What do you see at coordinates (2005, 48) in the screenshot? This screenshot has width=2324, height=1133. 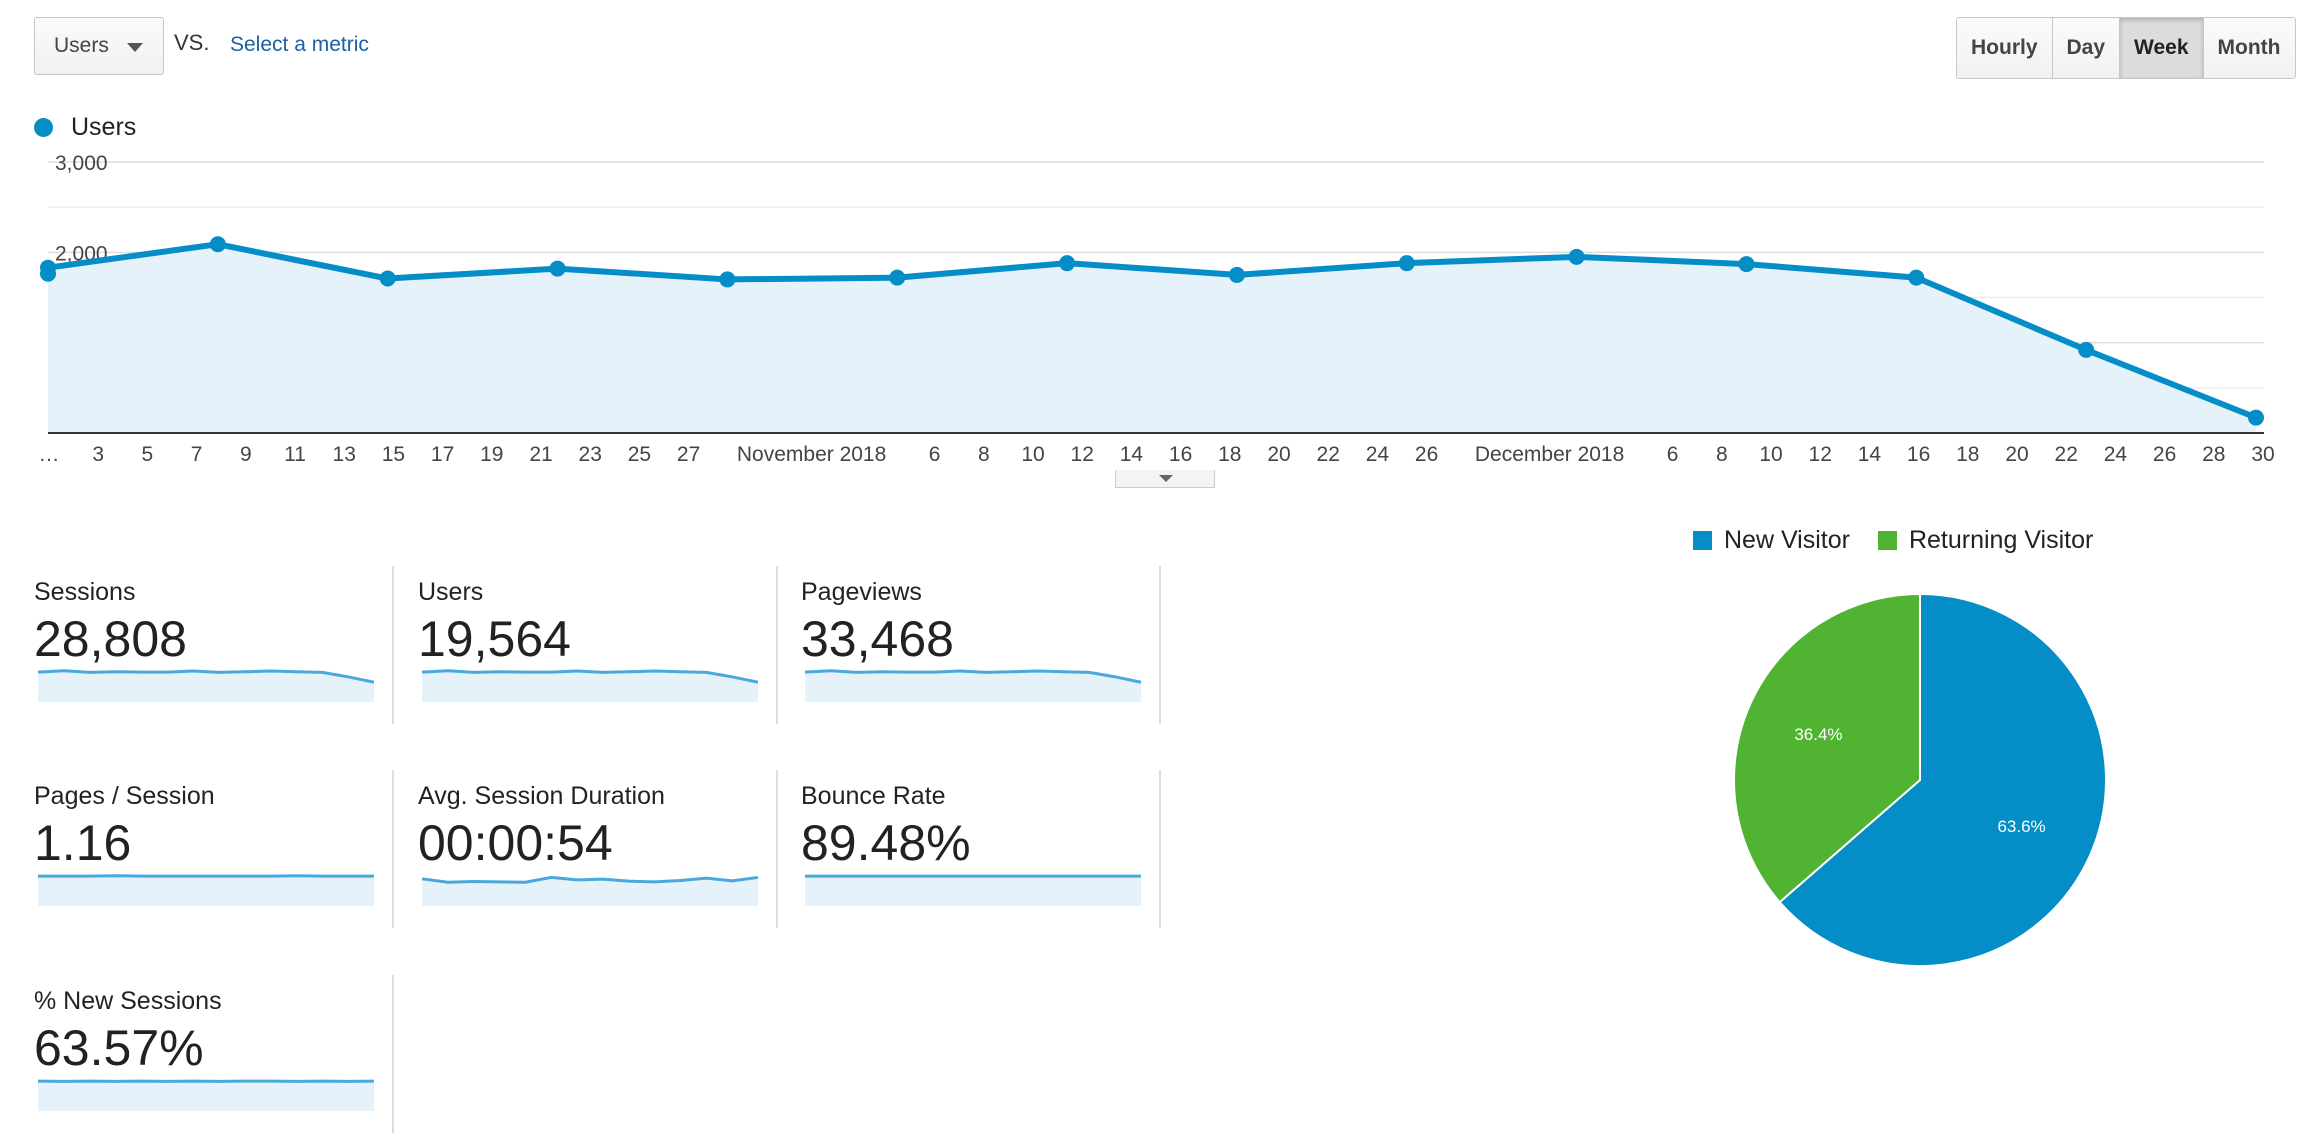 I see `hourly-button: Hourly` at bounding box center [2005, 48].